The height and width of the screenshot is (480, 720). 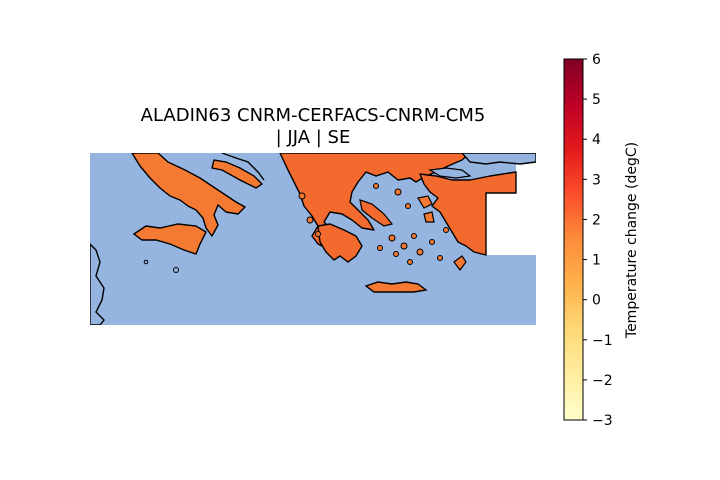 I want to click on colorbar-tick-label: 0, so click(x=596, y=301).